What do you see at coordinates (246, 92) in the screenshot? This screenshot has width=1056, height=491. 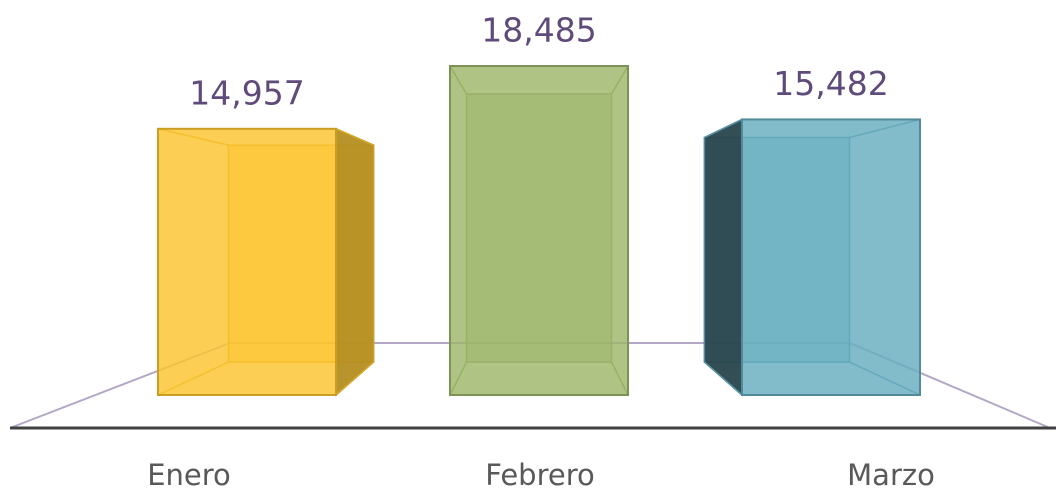 I see `value-label: 14,957` at bounding box center [246, 92].